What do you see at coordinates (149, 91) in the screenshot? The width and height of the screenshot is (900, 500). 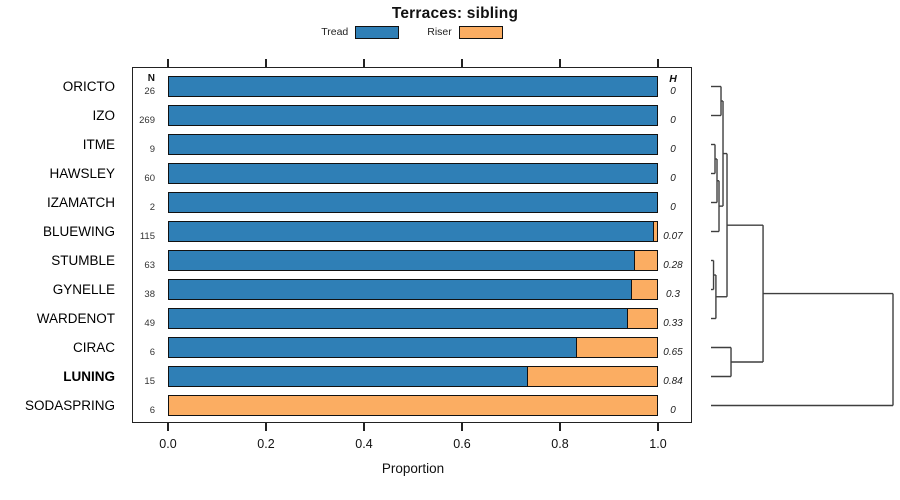 I see `n-value: 26` at bounding box center [149, 91].